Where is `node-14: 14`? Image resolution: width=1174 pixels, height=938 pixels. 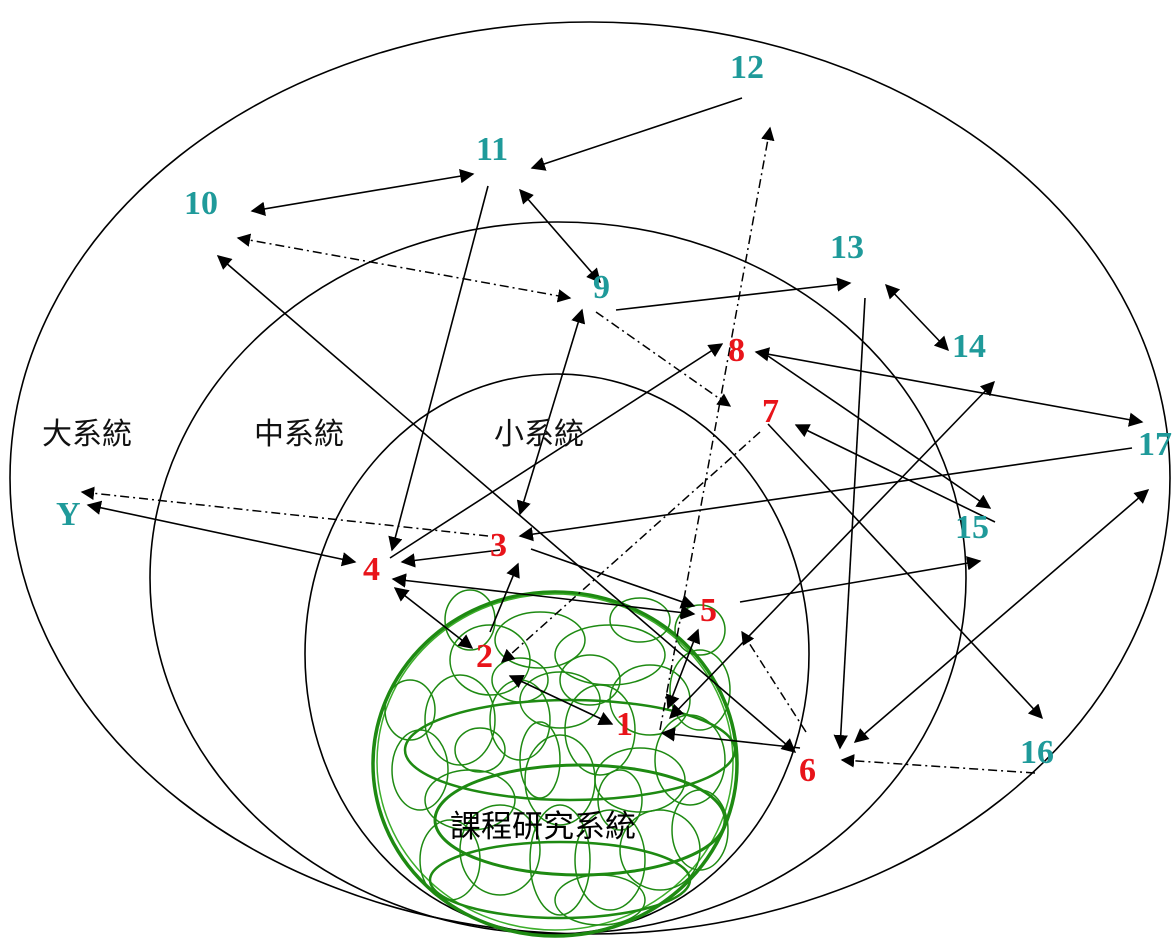
node-14: 14 is located at coordinates (969, 346).